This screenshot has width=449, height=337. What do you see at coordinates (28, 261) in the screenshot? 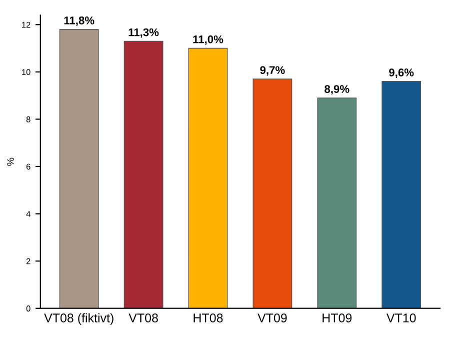
I see `y-tick-label: 2` at bounding box center [28, 261].